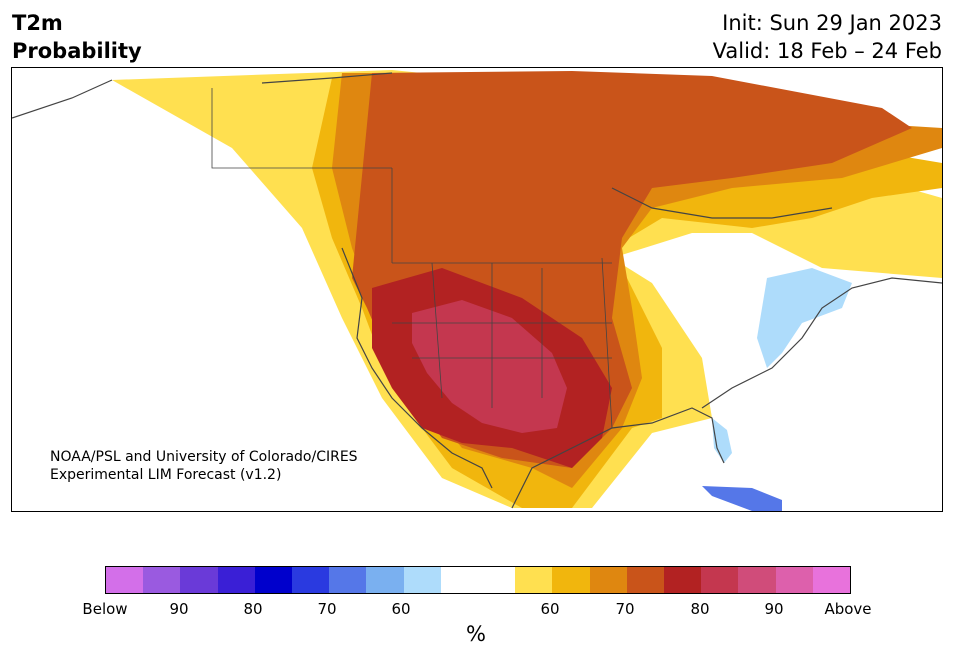 This screenshot has height=659, width=953. I want to click on chart-title: T2m Probability, so click(77, 37).